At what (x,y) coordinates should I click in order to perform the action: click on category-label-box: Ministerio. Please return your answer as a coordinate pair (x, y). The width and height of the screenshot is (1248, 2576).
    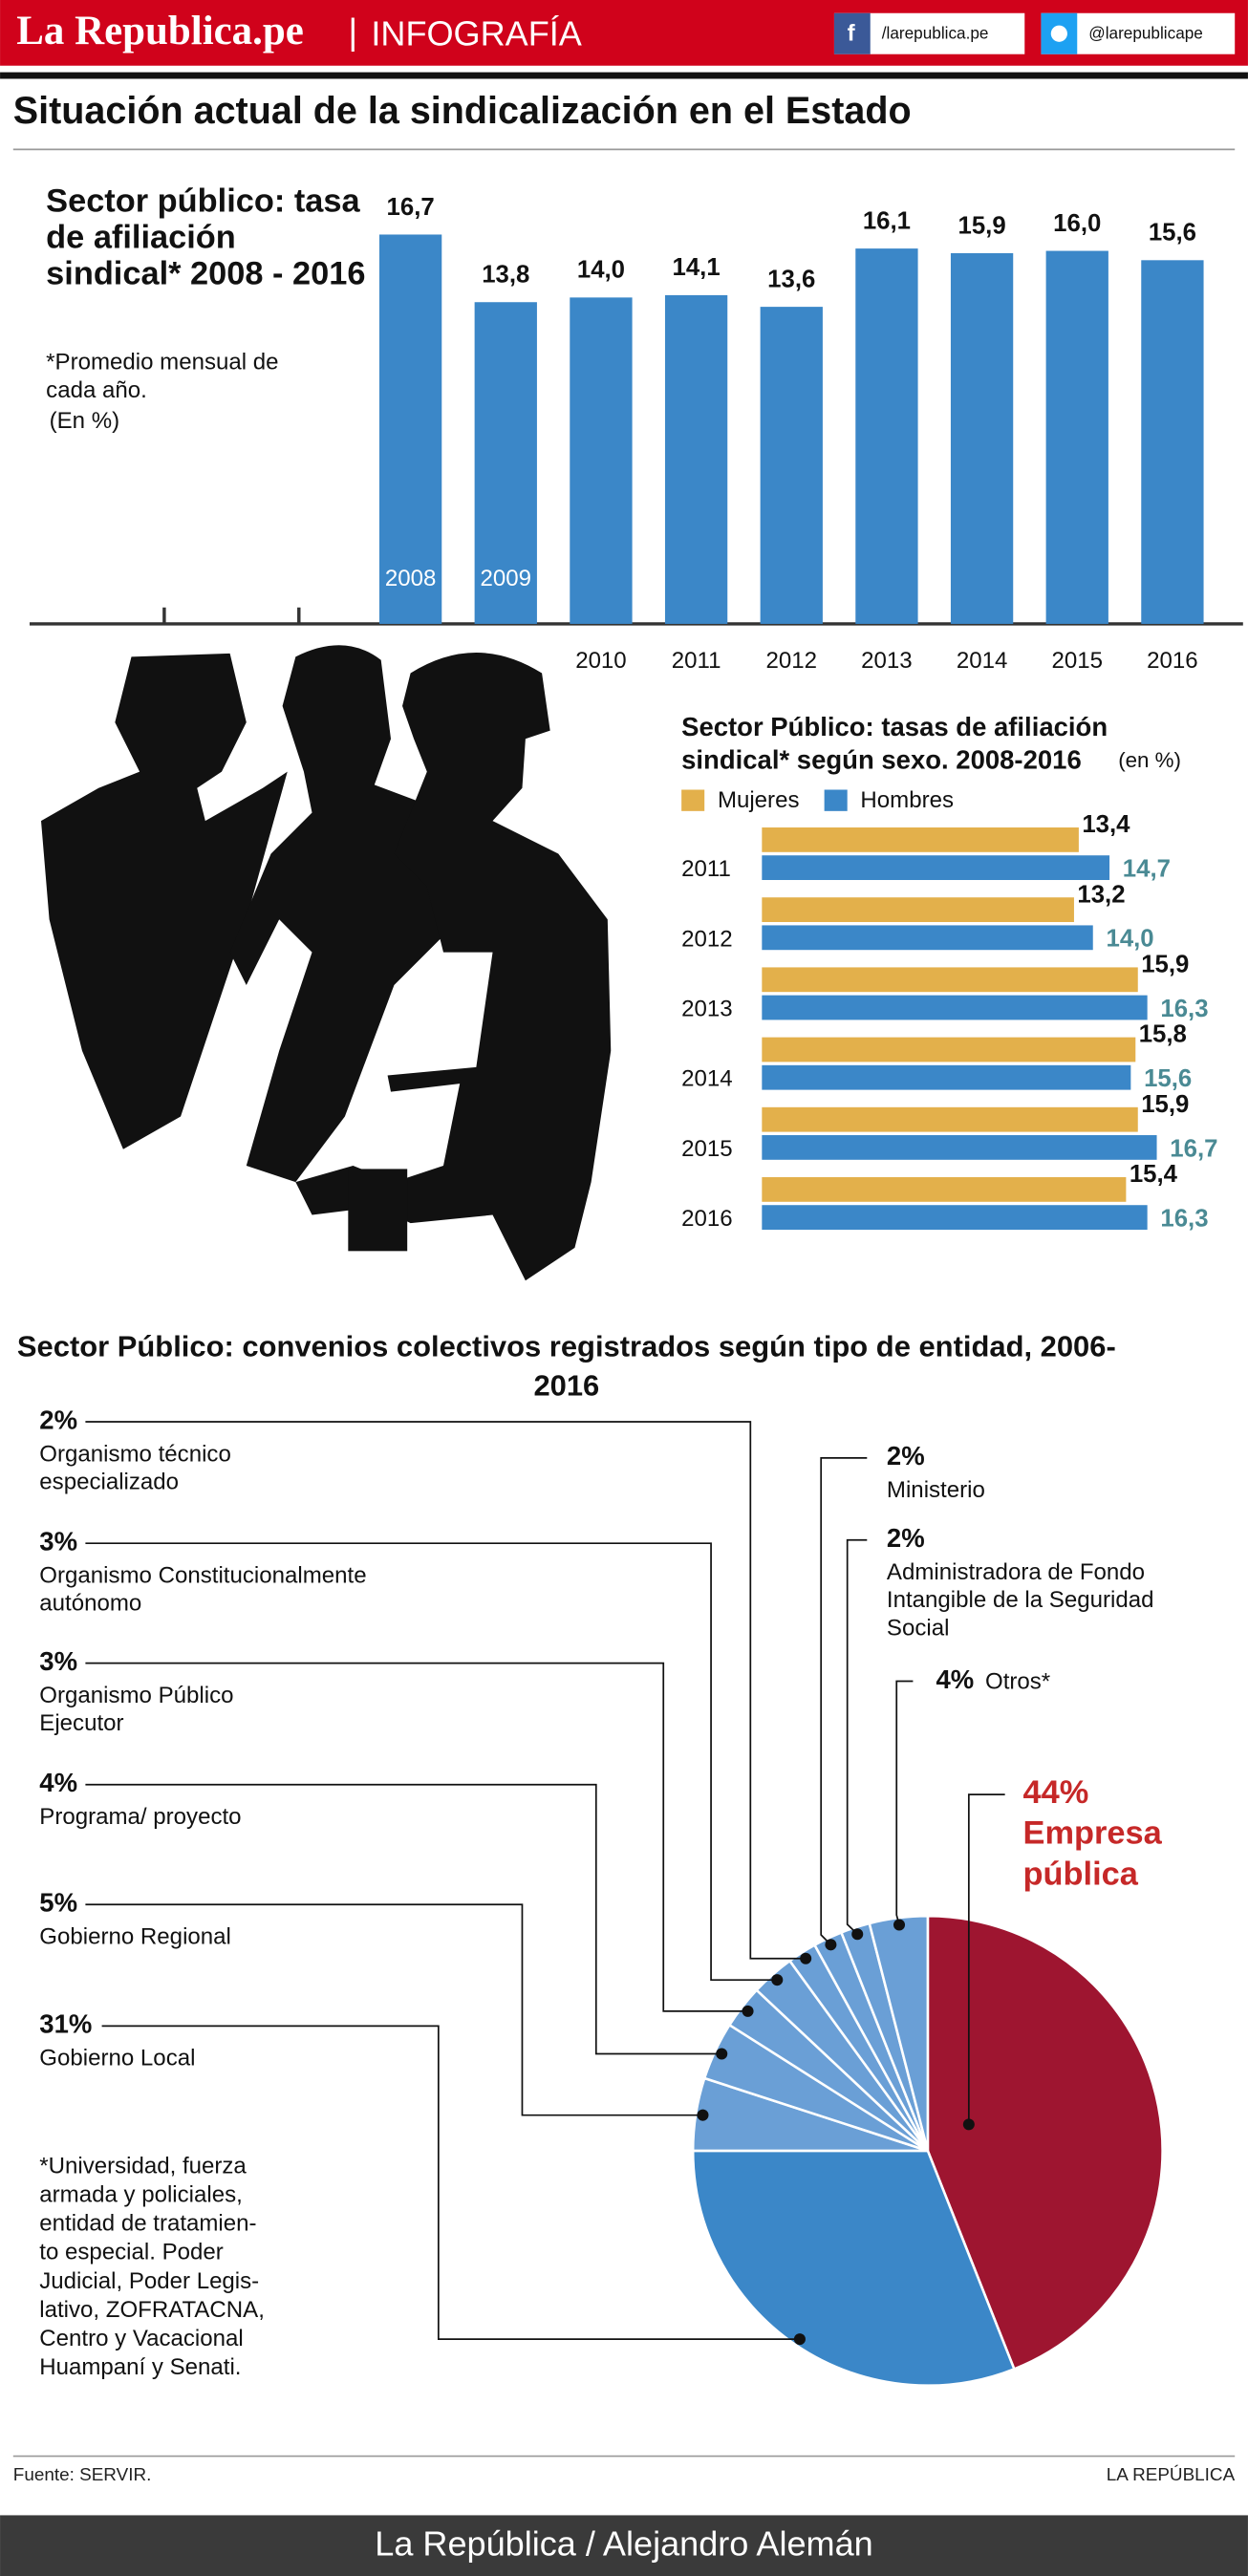
    Looking at the image, I should click on (935, 1489).